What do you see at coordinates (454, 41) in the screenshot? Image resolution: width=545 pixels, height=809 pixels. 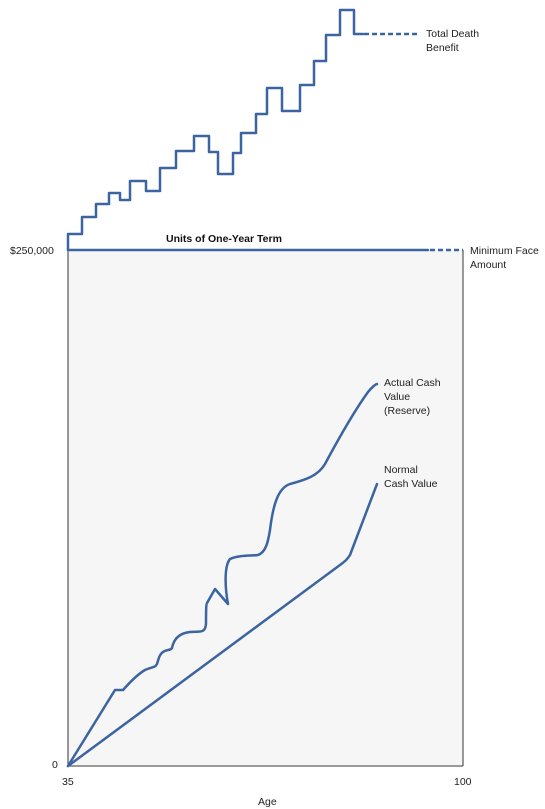 I see `total-death-benefit-label: Total Death Benefit` at bounding box center [454, 41].